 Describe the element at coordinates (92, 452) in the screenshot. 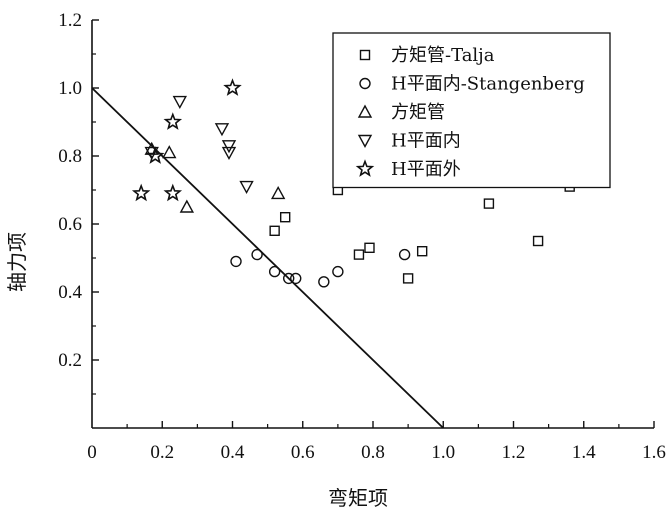

I see `x-tick-label: 0` at that location.